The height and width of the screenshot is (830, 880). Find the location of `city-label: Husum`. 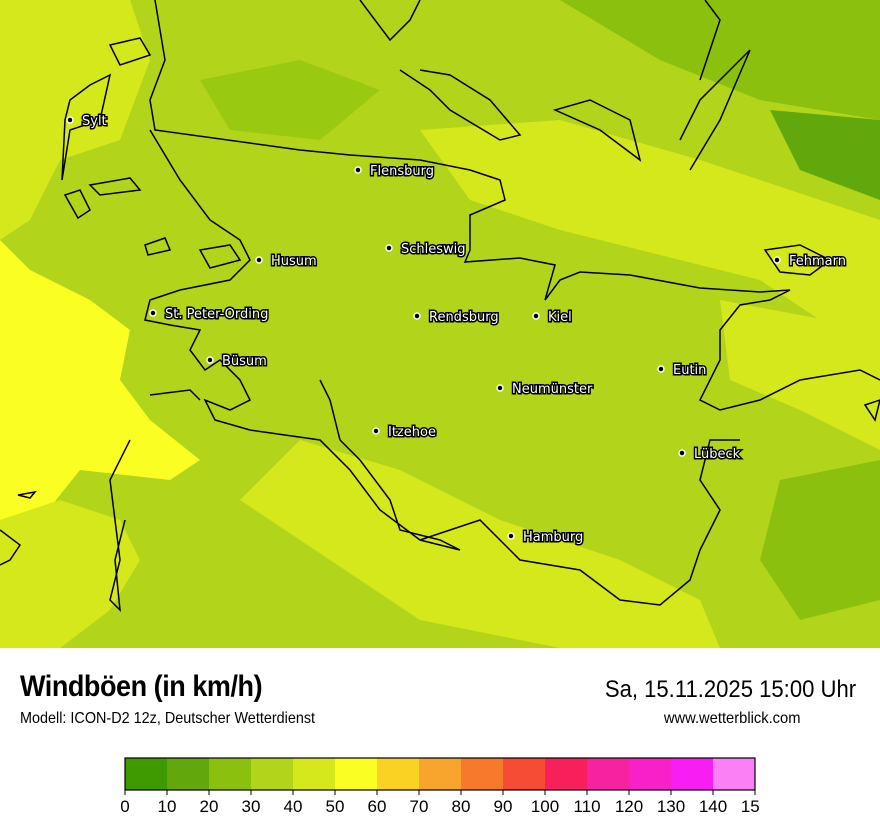

city-label: Husum is located at coordinates (294, 261).